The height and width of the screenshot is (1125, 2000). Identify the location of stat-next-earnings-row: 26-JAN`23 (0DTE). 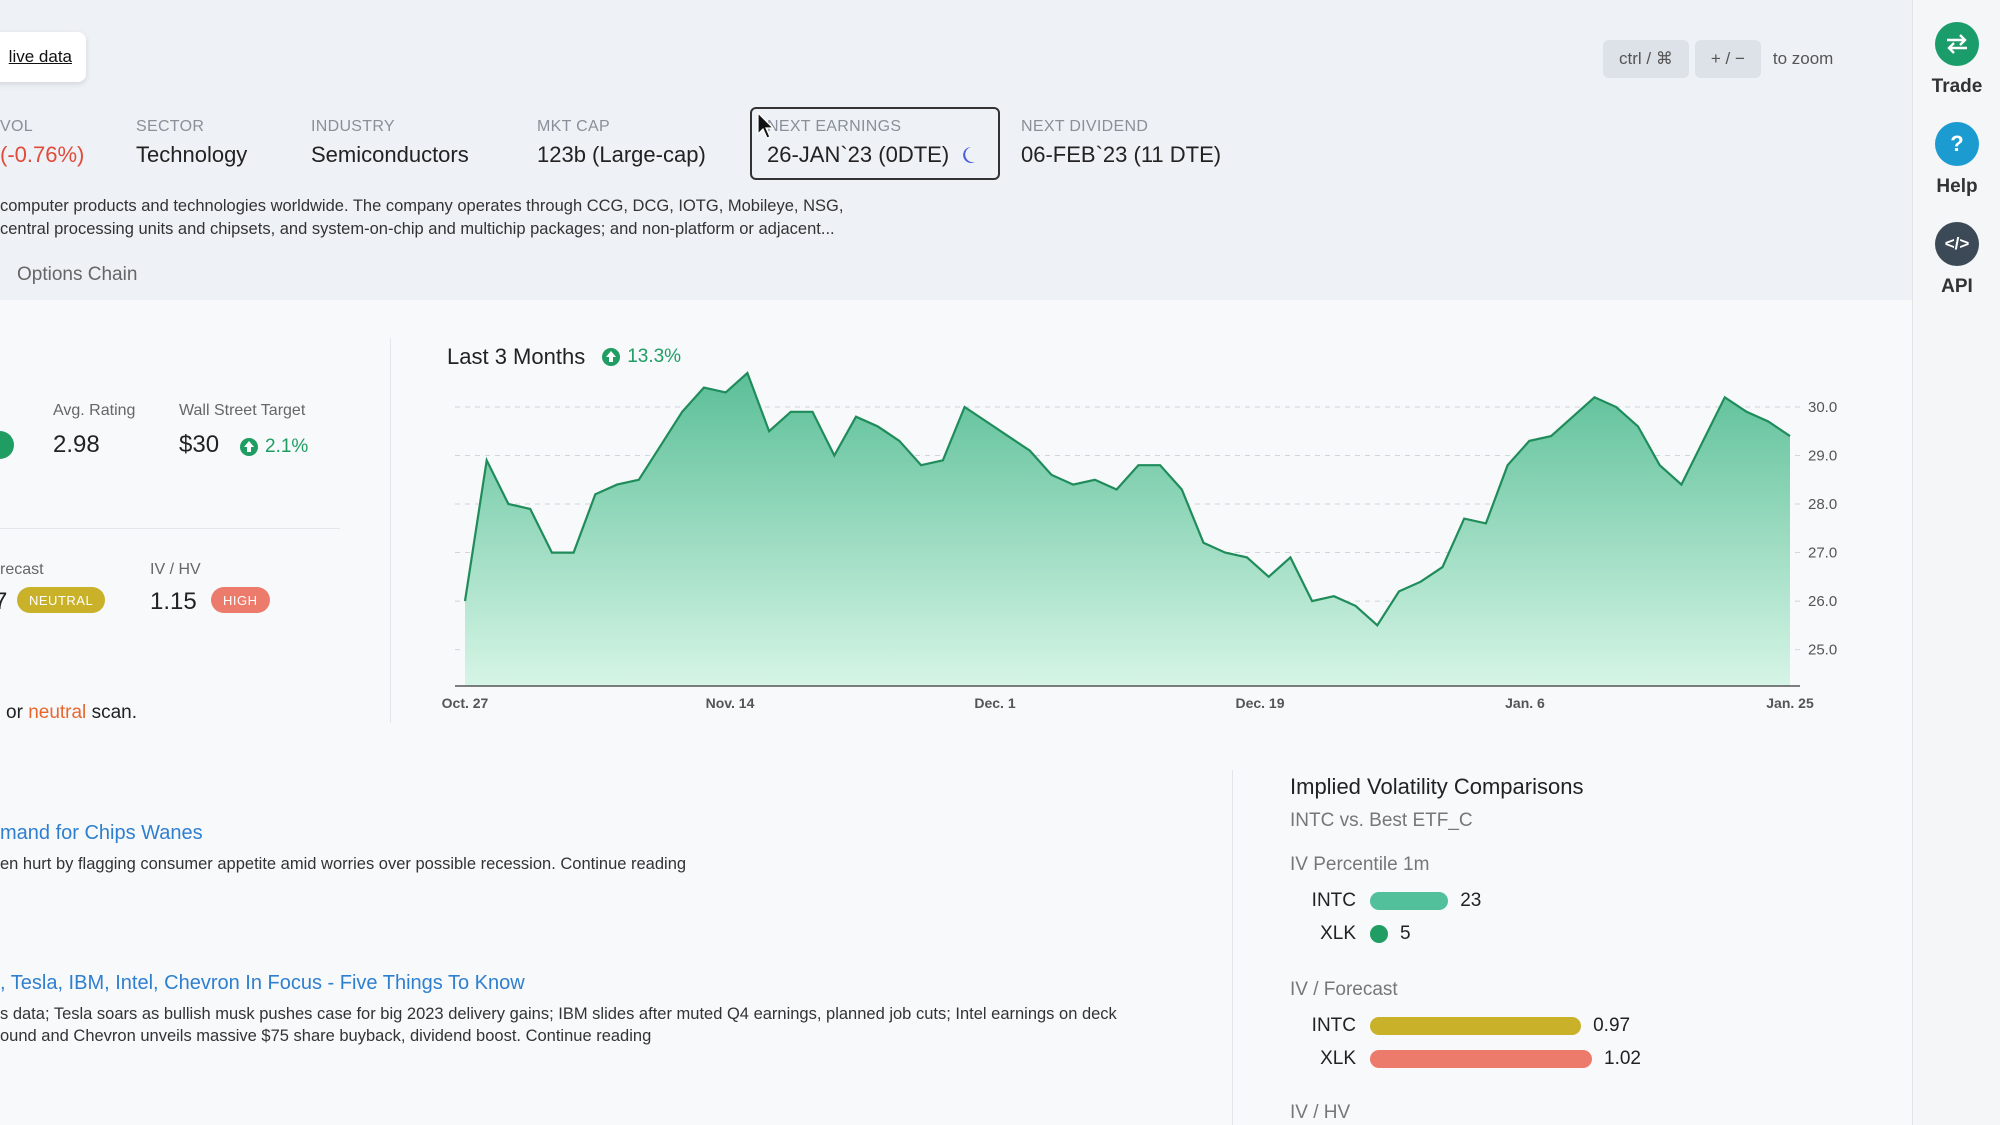
(872, 155).